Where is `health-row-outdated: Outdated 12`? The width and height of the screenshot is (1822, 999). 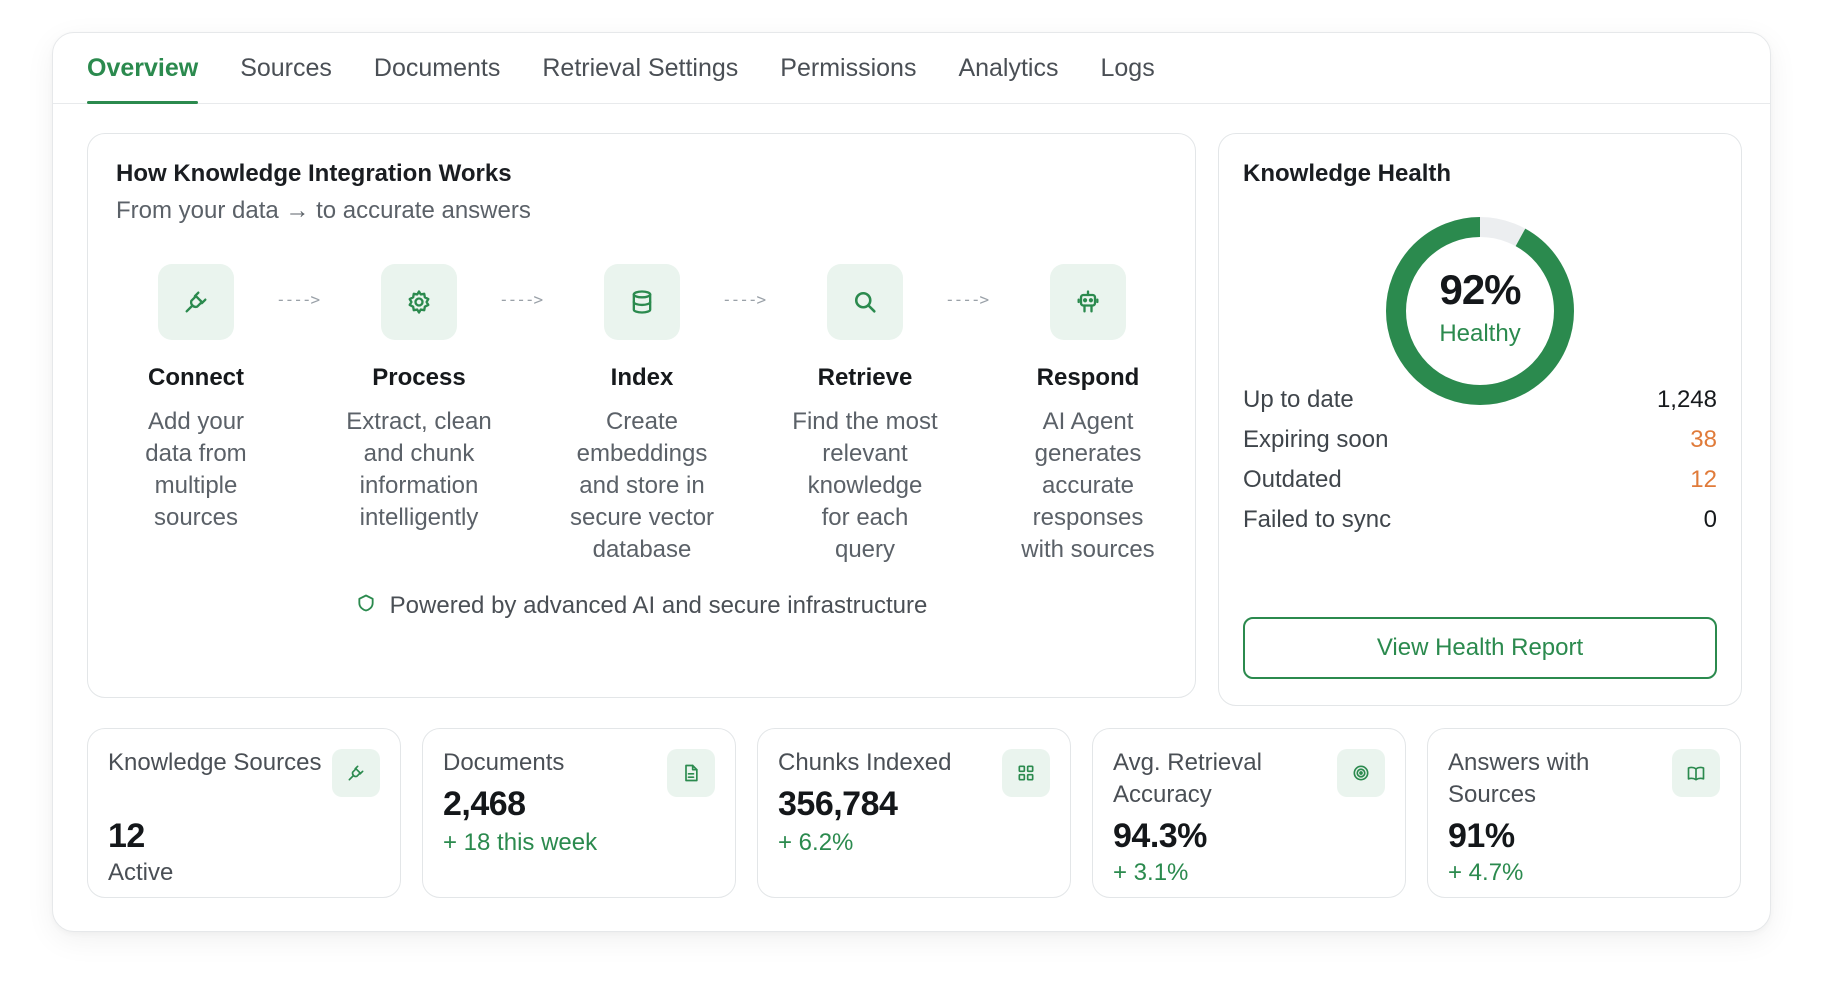 health-row-outdated: Outdated 12 is located at coordinates (1480, 479).